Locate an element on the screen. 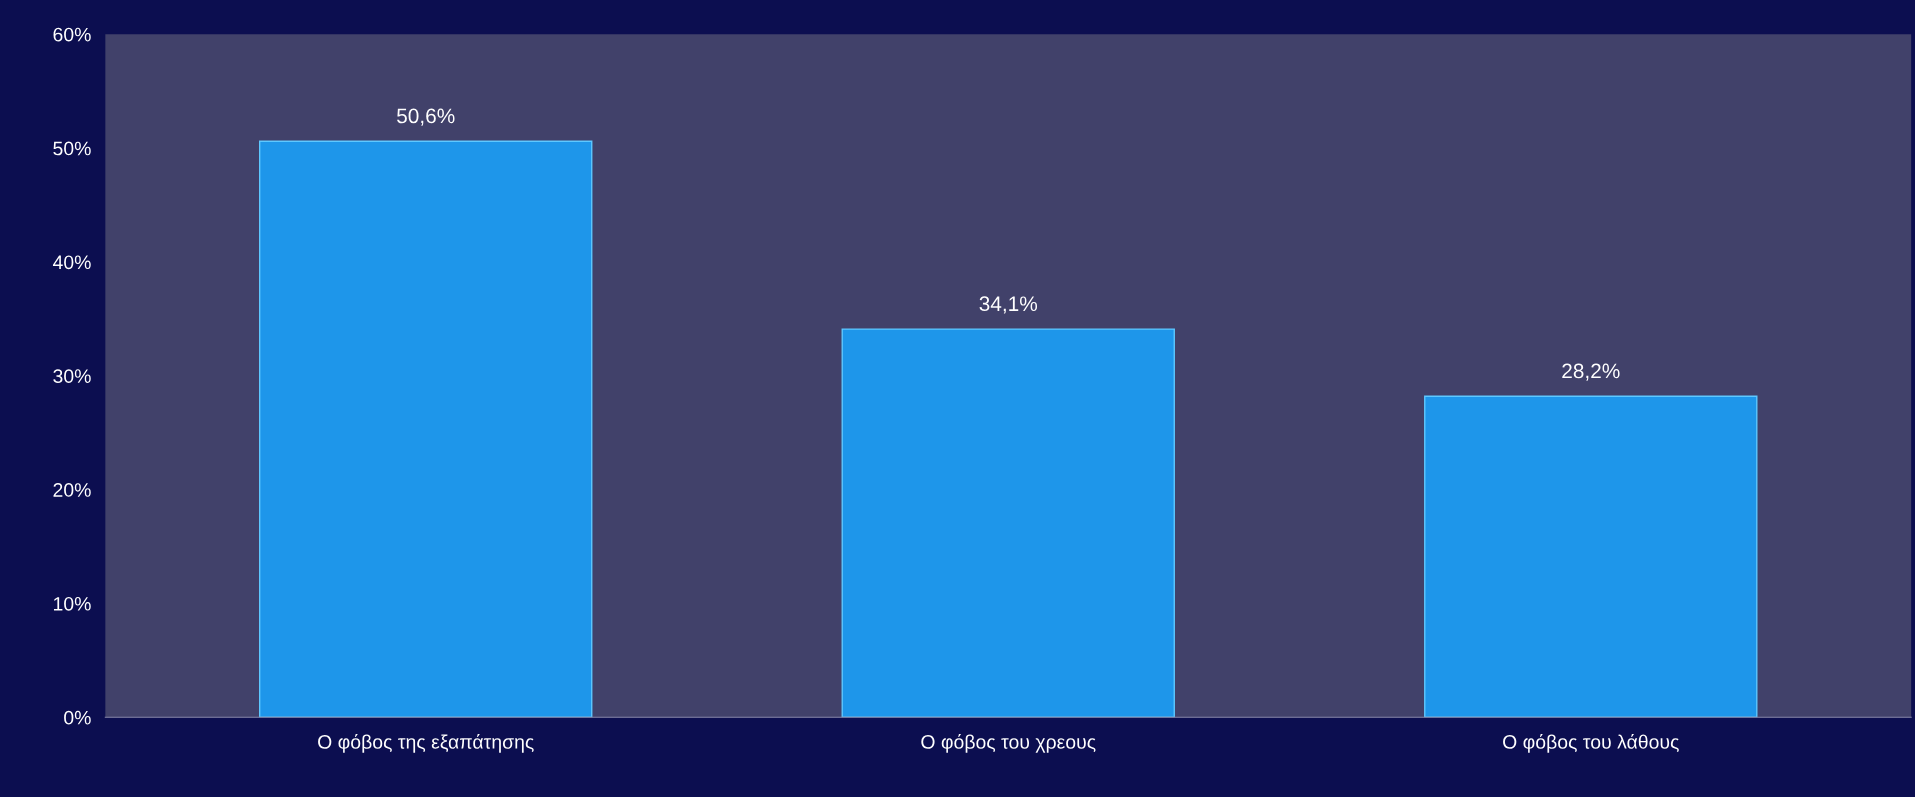  y-tick-label: 10% is located at coordinates (72, 603).